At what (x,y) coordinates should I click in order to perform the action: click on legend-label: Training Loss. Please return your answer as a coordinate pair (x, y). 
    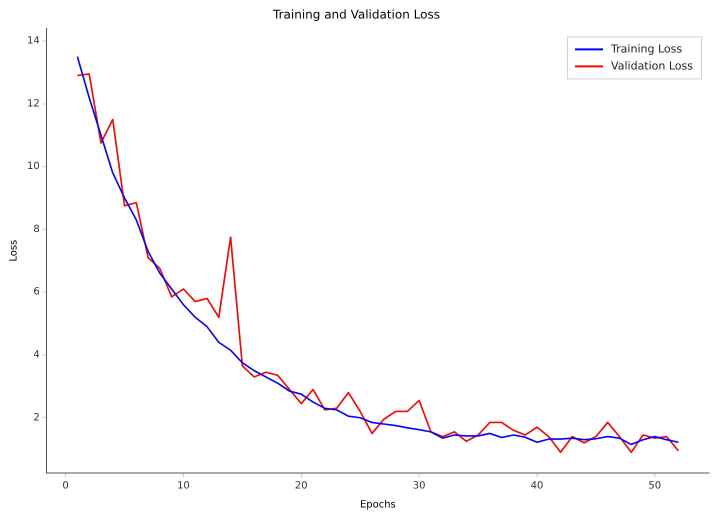
    Looking at the image, I should click on (646, 49).